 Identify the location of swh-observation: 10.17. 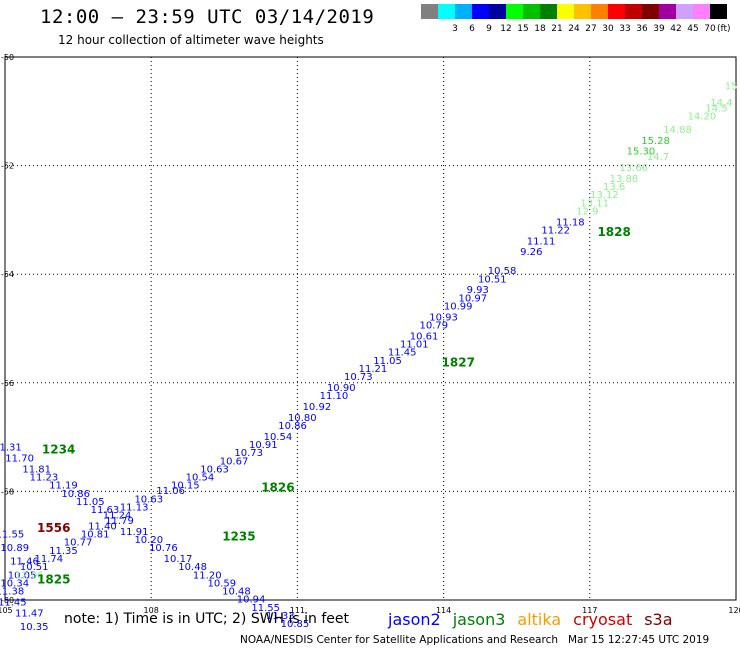
(178, 559).